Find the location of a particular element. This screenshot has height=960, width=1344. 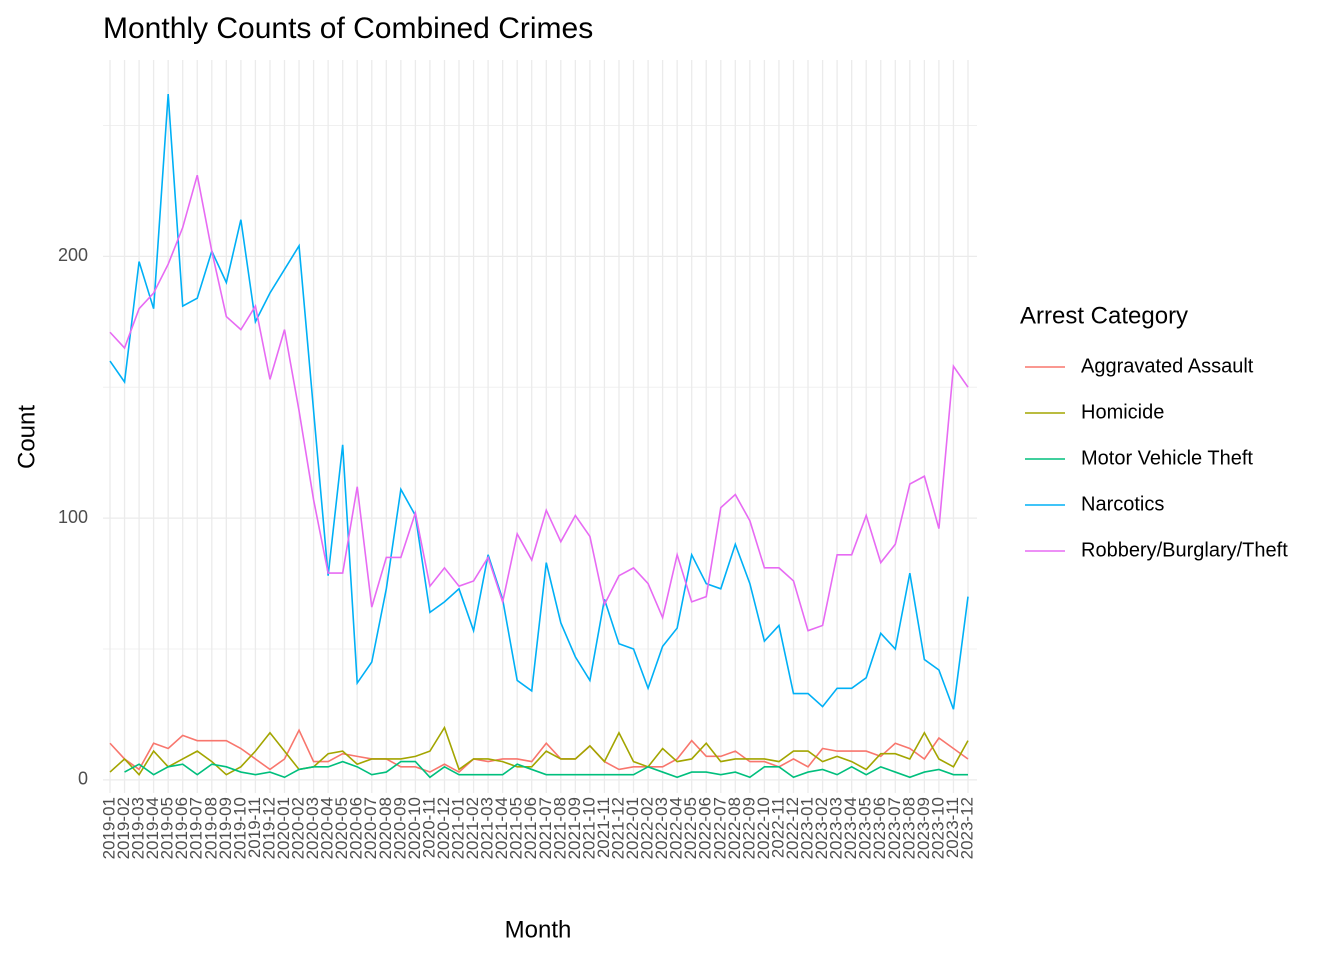

x-tick-label: 2020-01 is located at coordinates (283, 828).